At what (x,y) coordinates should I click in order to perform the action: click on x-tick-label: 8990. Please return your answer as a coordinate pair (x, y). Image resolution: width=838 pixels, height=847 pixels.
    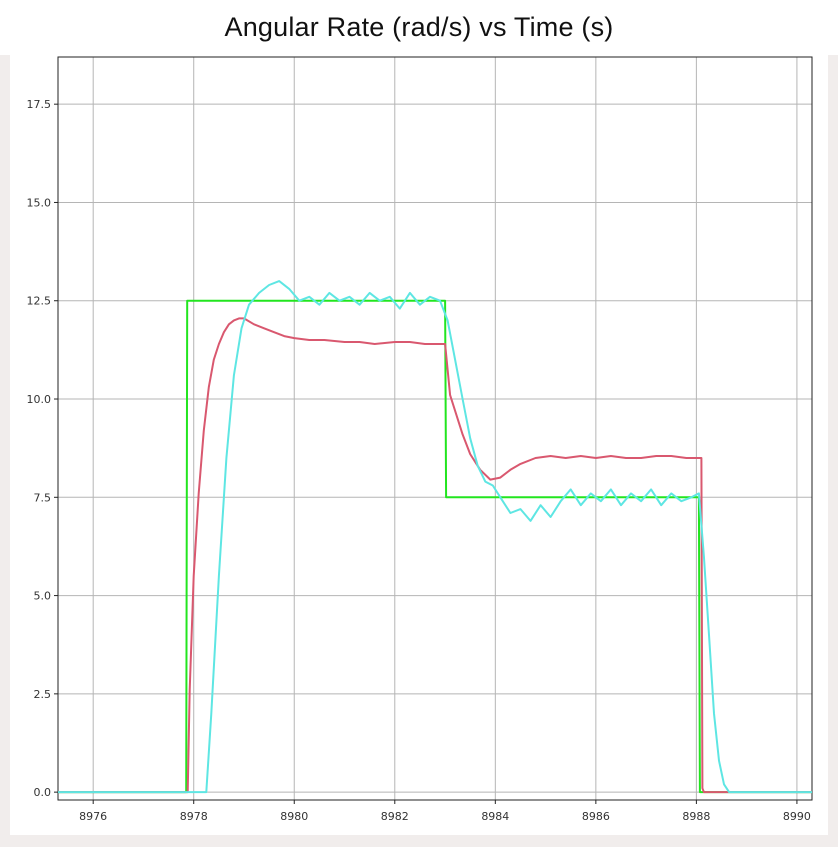
    Looking at the image, I should click on (797, 816).